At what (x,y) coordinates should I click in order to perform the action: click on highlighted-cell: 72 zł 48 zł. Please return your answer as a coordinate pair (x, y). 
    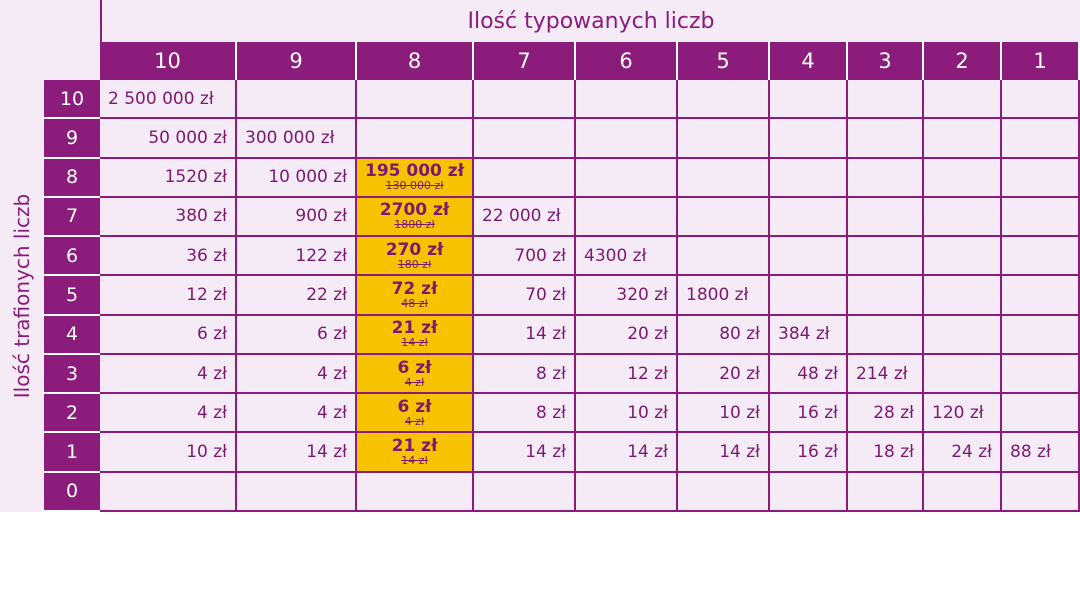
    Looking at the image, I should click on (415, 296).